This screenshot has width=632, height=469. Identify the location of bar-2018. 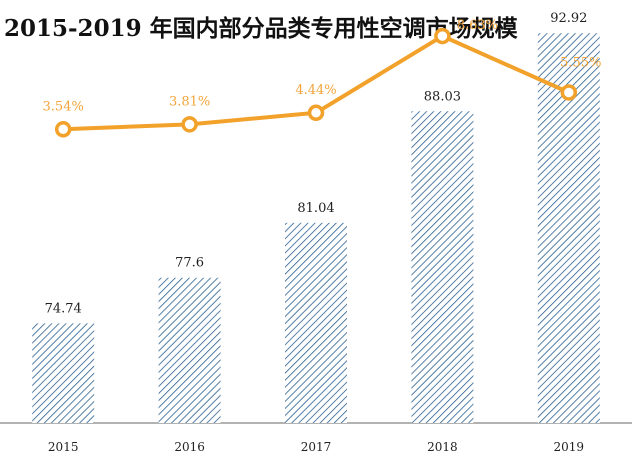
(442, 267).